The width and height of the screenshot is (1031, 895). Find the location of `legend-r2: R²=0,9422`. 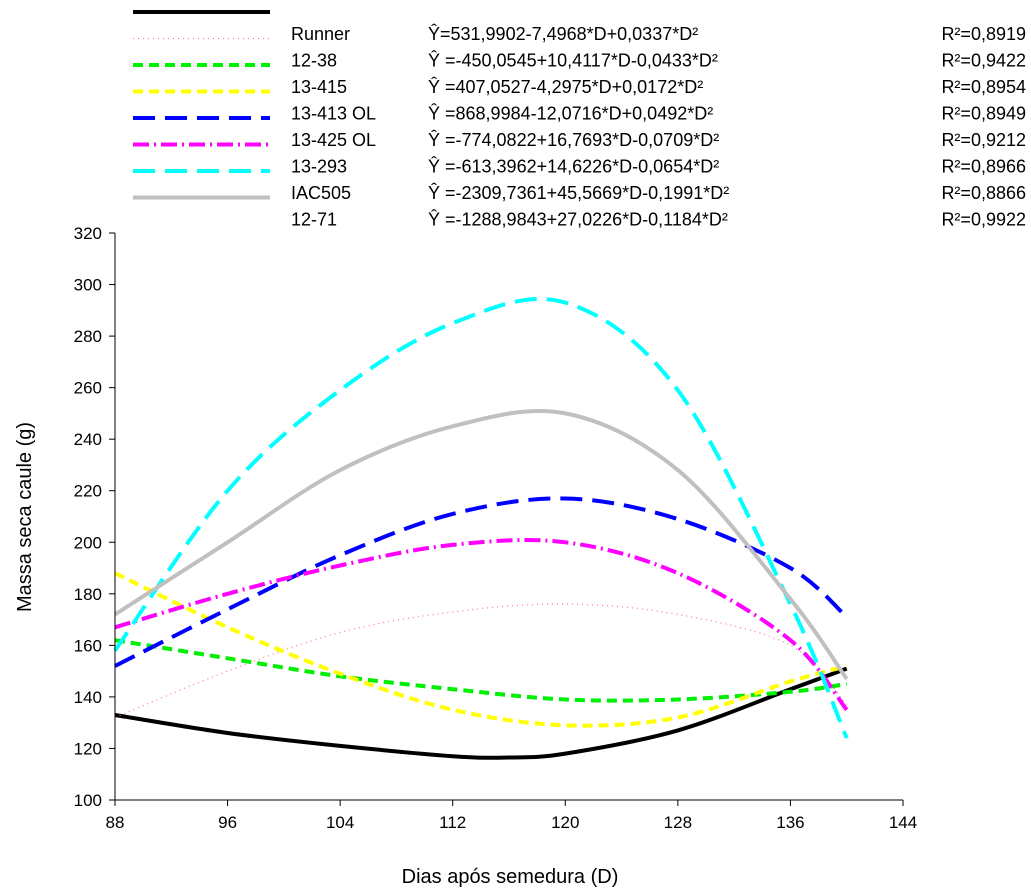

legend-r2: R²=0,9422 is located at coordinates (983, 61).